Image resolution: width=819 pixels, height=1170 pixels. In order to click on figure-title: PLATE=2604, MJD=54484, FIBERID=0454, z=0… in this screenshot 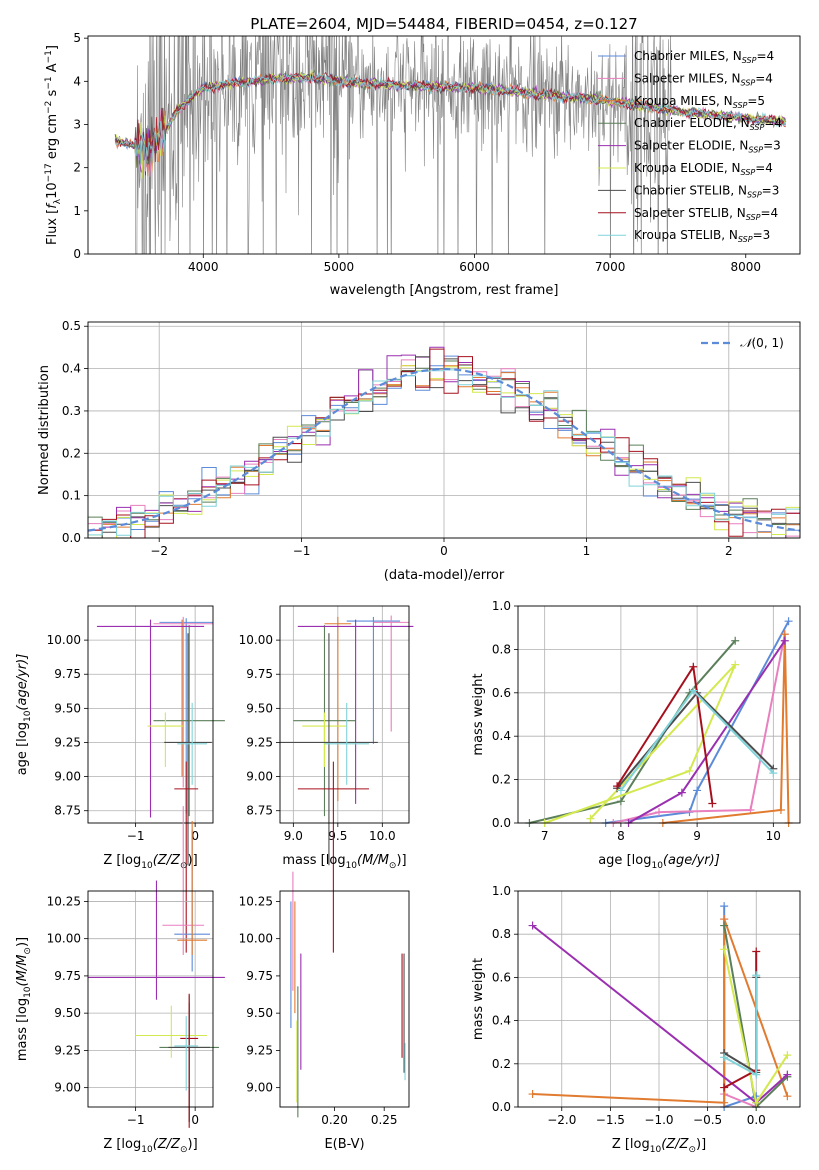, I will do `click(443, 24)`.